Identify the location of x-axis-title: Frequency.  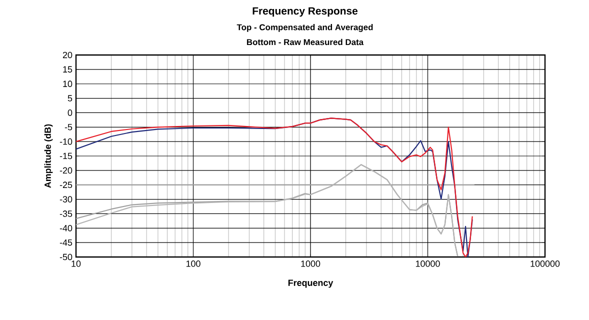
(311, 284).